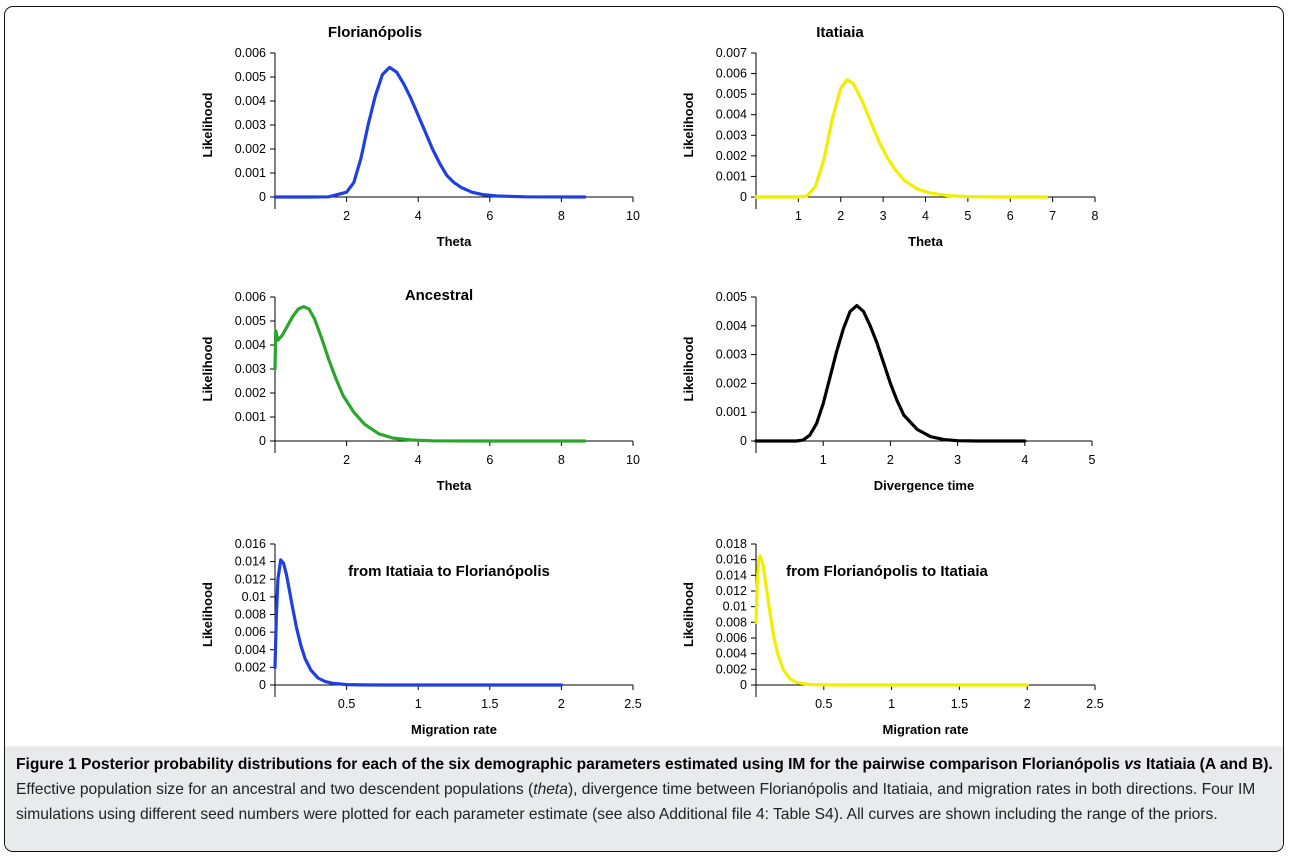 The image size is (1290, 858). What do you see at coordinates (46, 764) in the screenshot?
I see `caption-label: Figure 1` at bounding box center [46, 764].